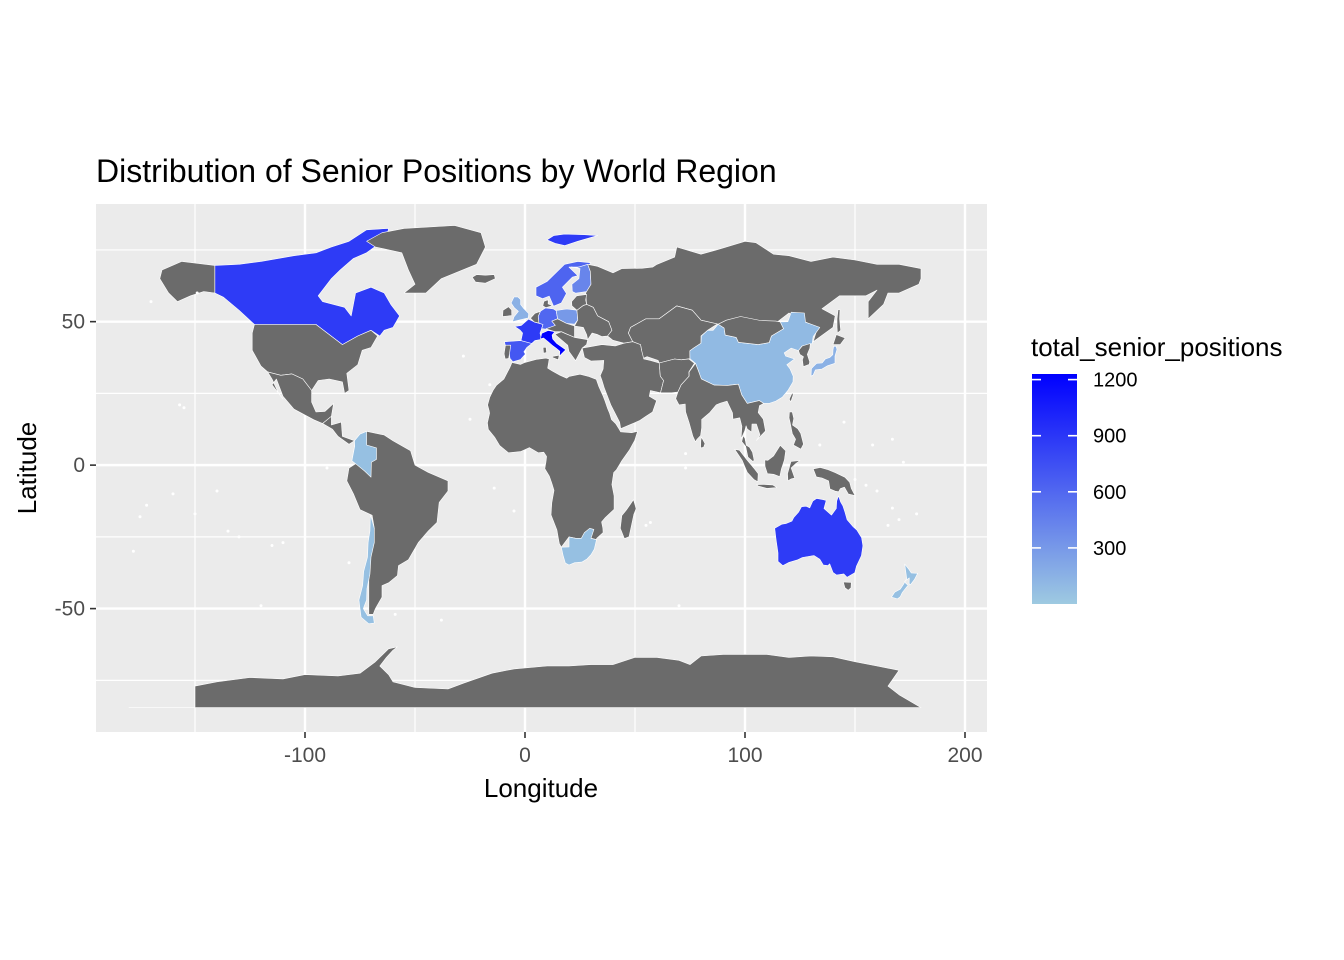 The image size is (1344, 960). I want to click on y-tick-label: -50, so click(70, 609).